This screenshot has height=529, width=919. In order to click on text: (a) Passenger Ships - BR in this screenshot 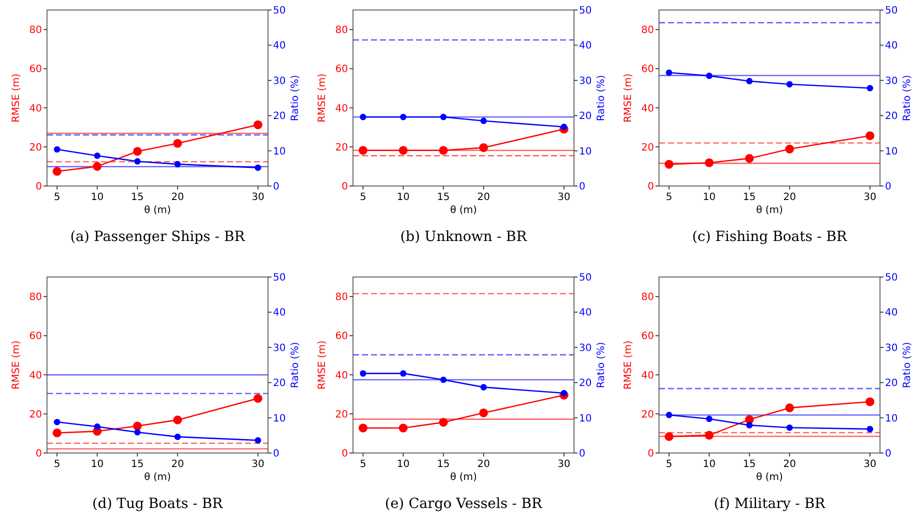, I will do `click(158, 237)`.